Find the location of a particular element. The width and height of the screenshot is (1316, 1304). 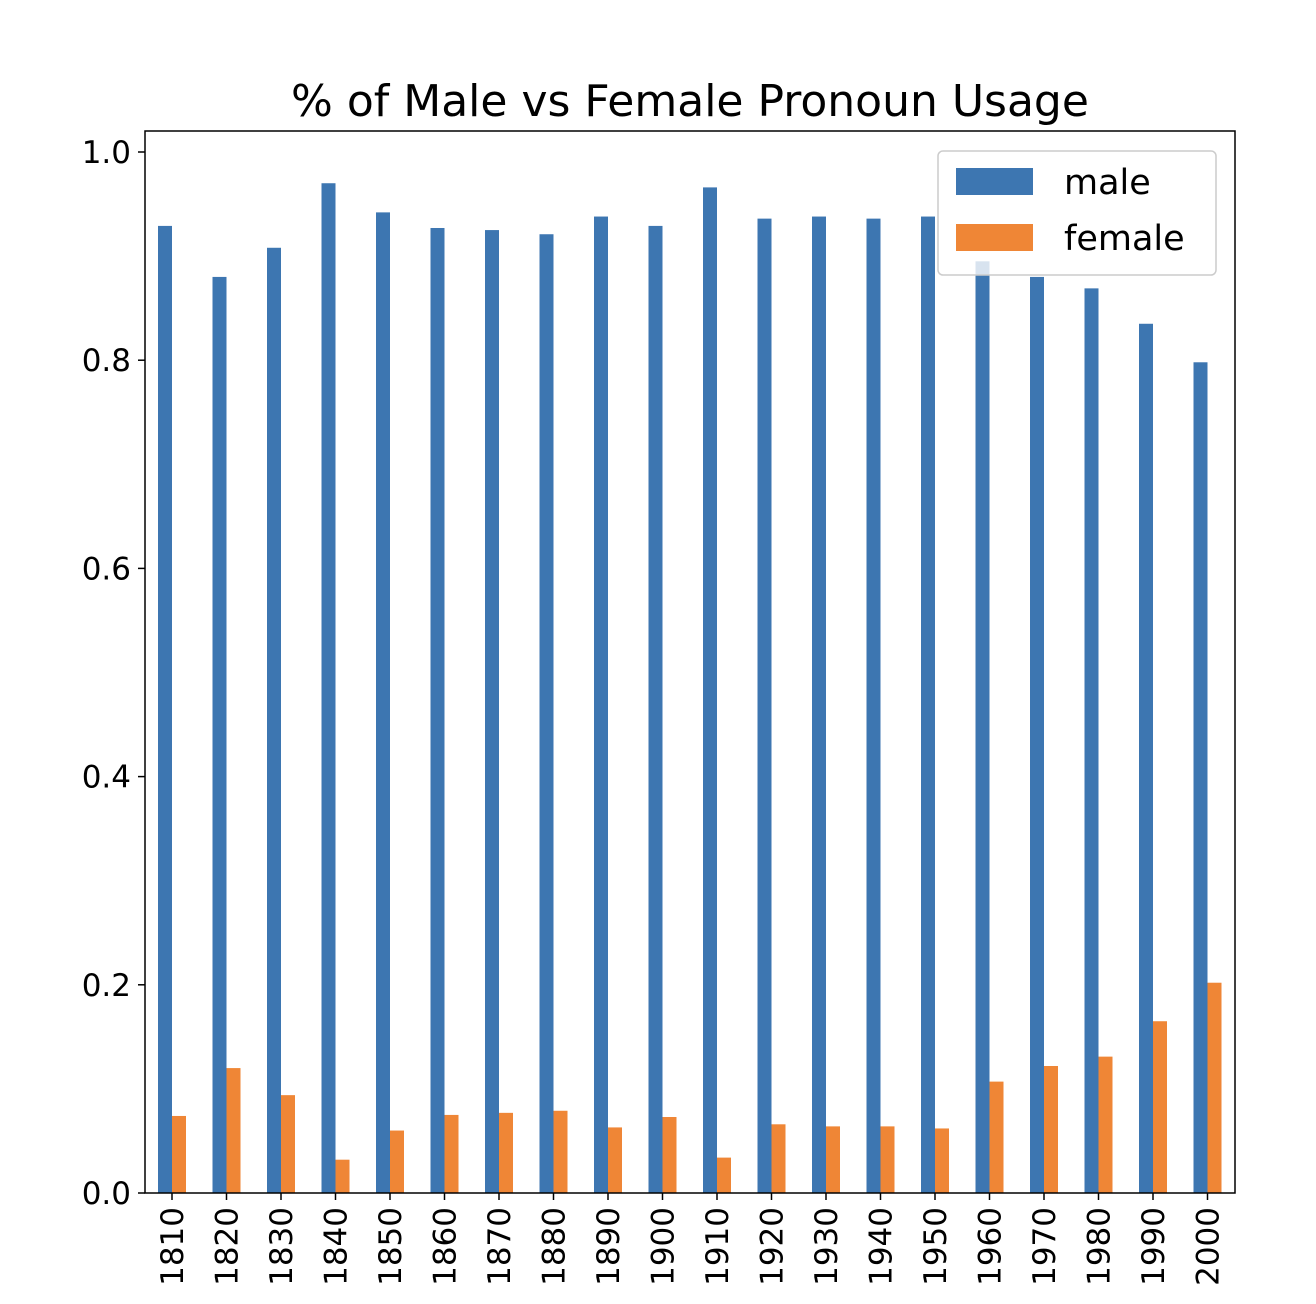

x-tick-label: 1960 is located at coordinates (991, 1246).